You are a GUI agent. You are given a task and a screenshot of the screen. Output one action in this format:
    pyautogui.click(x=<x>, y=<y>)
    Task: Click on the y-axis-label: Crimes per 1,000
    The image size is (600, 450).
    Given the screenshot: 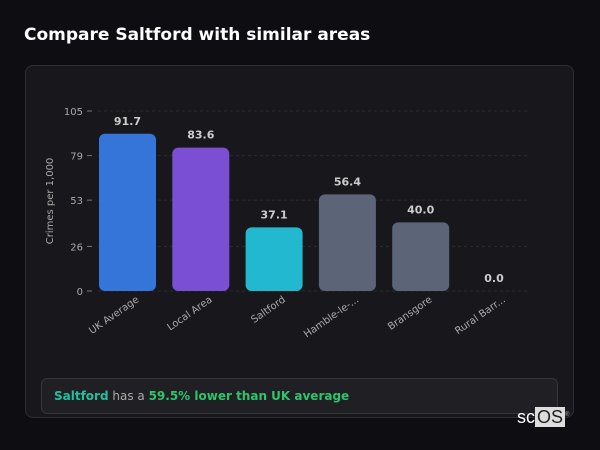 What is the action you would take?
    pyautogui.click(x=50, y=201)
    